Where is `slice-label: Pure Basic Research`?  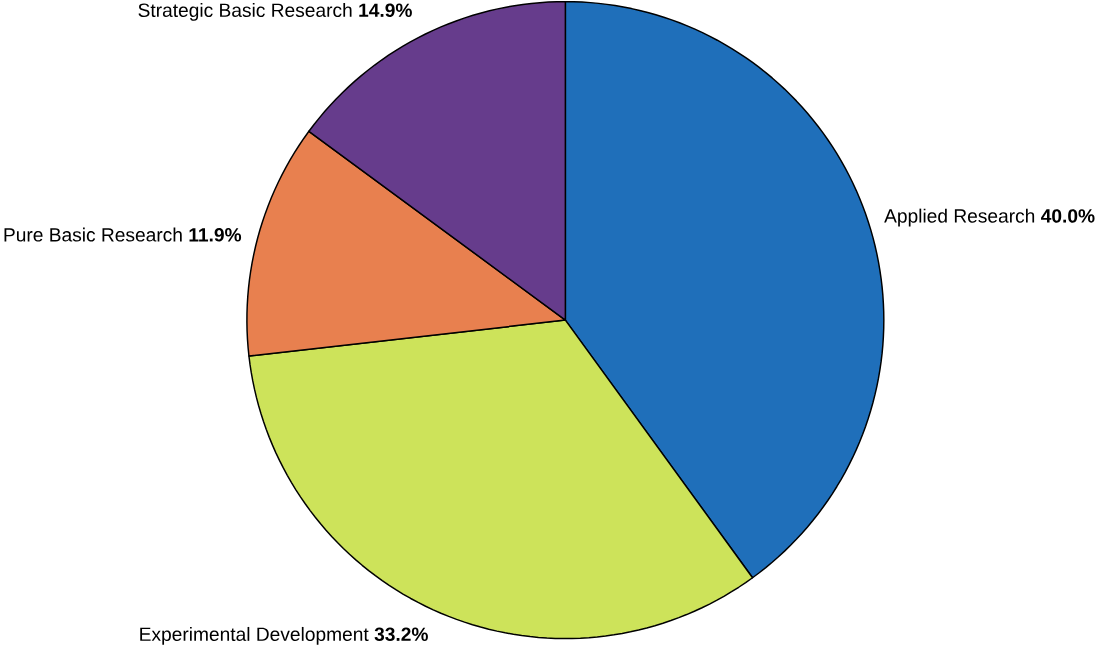
slice-label: Pure Basic Research is located at coordinates (93, 234).